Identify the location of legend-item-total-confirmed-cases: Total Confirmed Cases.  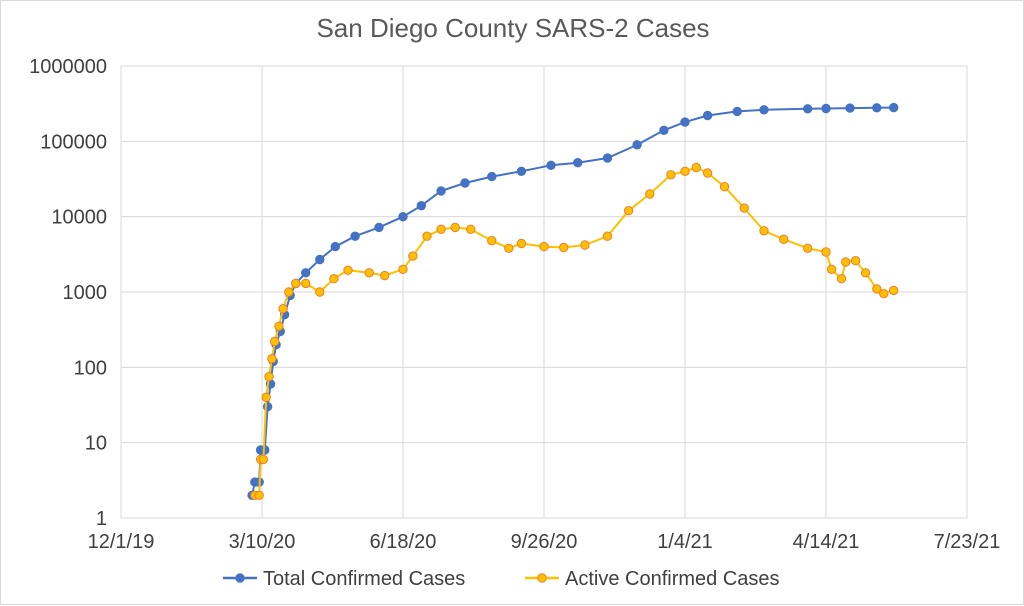
(344, 579).